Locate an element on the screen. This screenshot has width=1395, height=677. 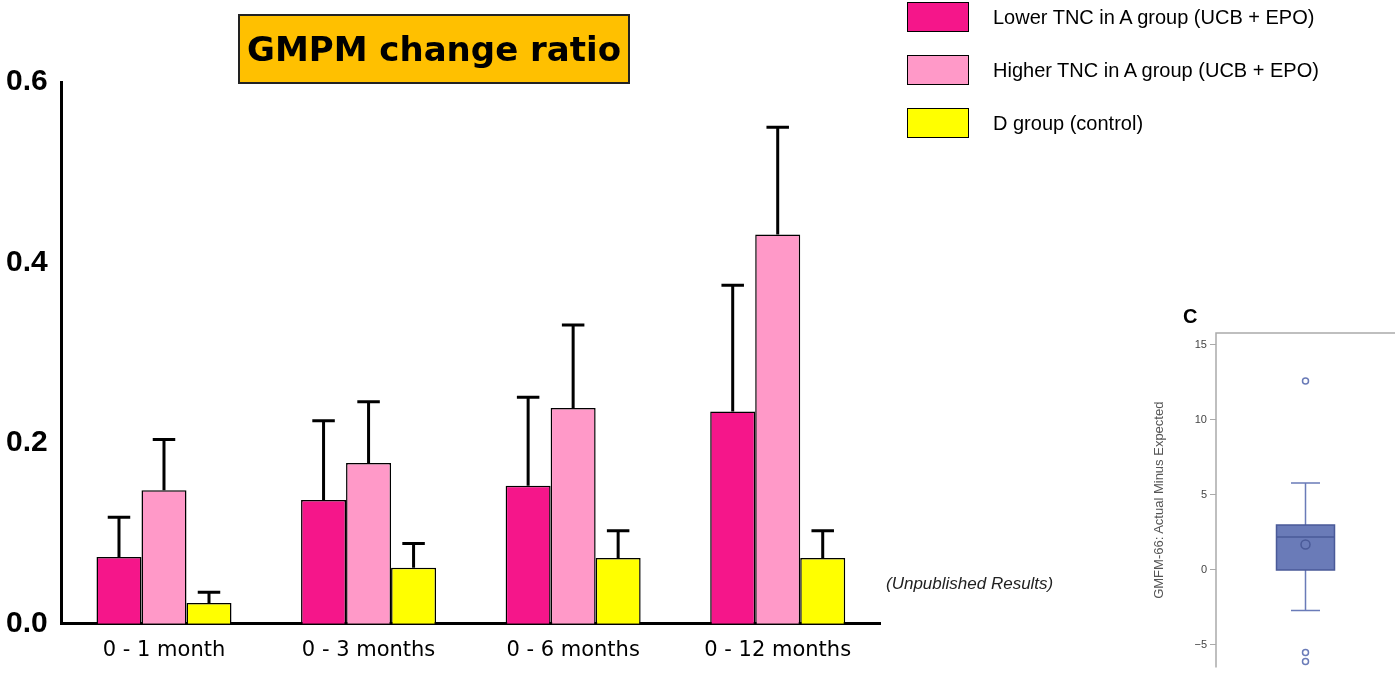
y-tick-label: 0 is located at coordinates (1203, 568).